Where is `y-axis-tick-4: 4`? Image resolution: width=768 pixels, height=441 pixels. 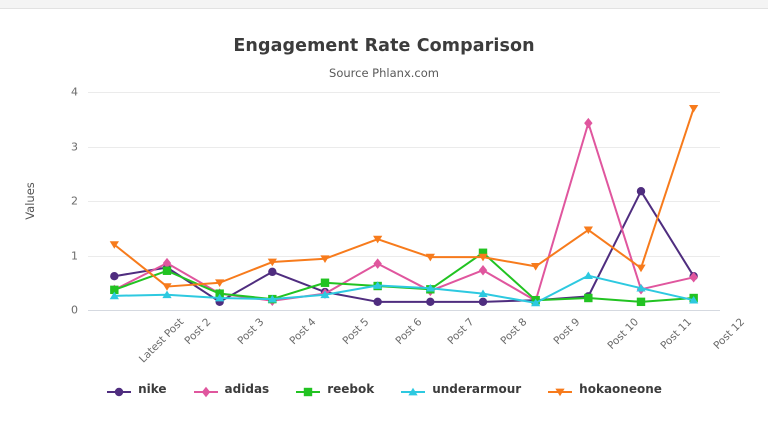 y-axis-tick-4: 4 is located at coordinates (74, 92).